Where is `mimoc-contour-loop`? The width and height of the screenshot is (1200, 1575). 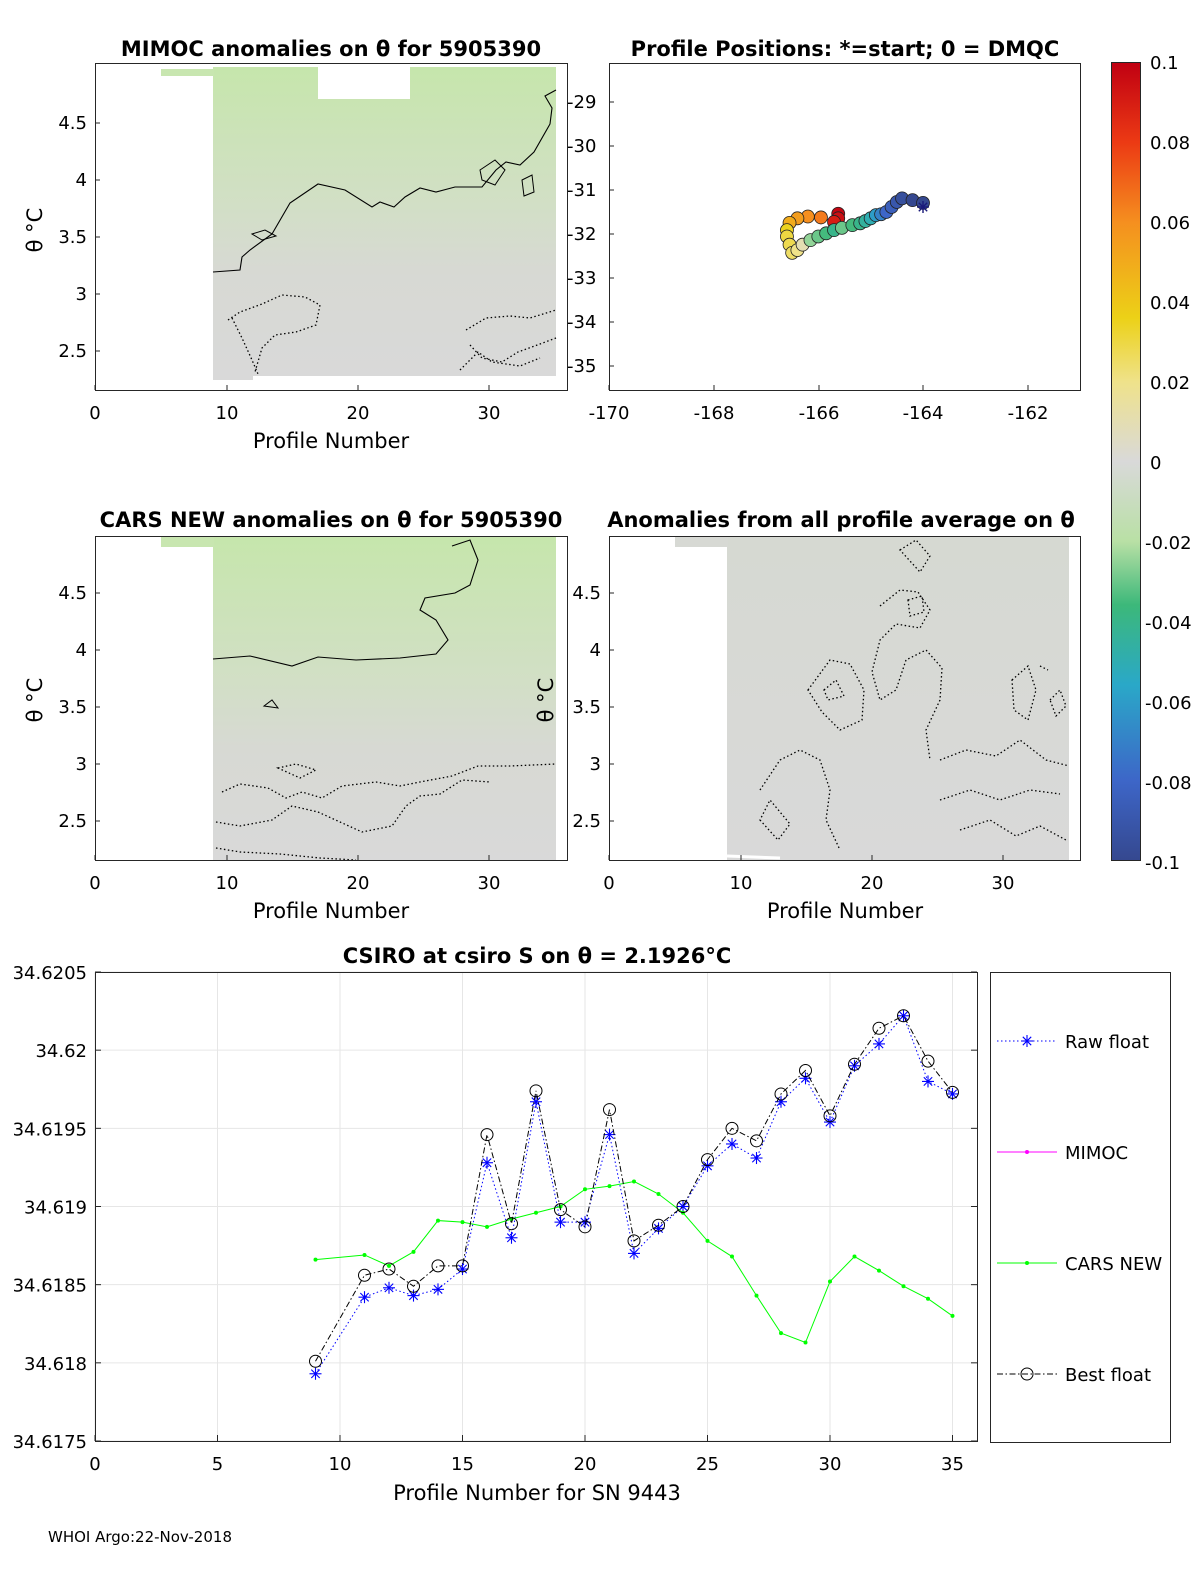
mimoc-contour-loop is located at coordinates (264, 235).